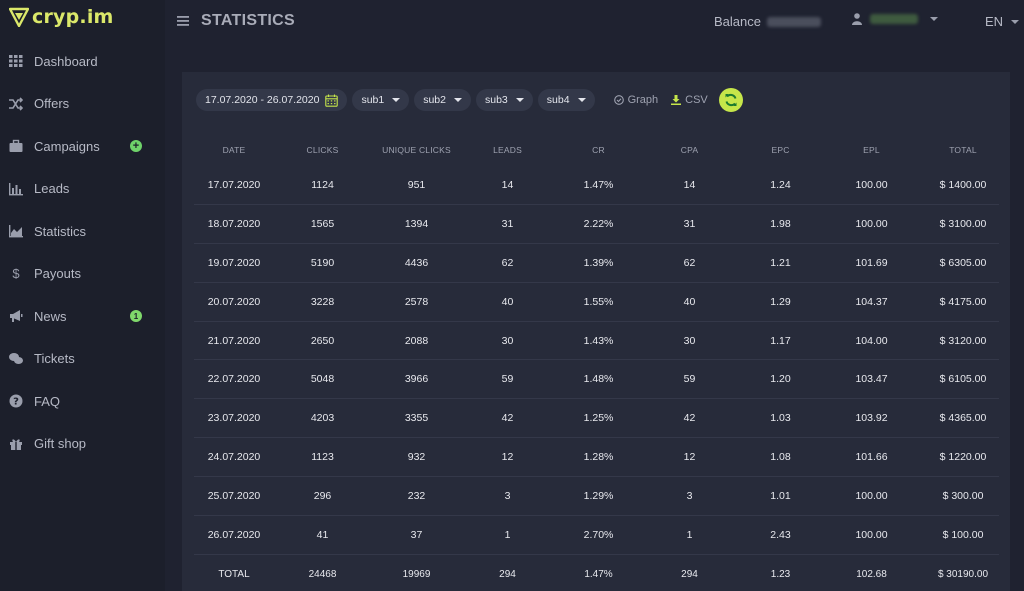 This screenshot has height=591, width=1024. I want to click on table-cell: $ 6105.00, so click(963, 379).